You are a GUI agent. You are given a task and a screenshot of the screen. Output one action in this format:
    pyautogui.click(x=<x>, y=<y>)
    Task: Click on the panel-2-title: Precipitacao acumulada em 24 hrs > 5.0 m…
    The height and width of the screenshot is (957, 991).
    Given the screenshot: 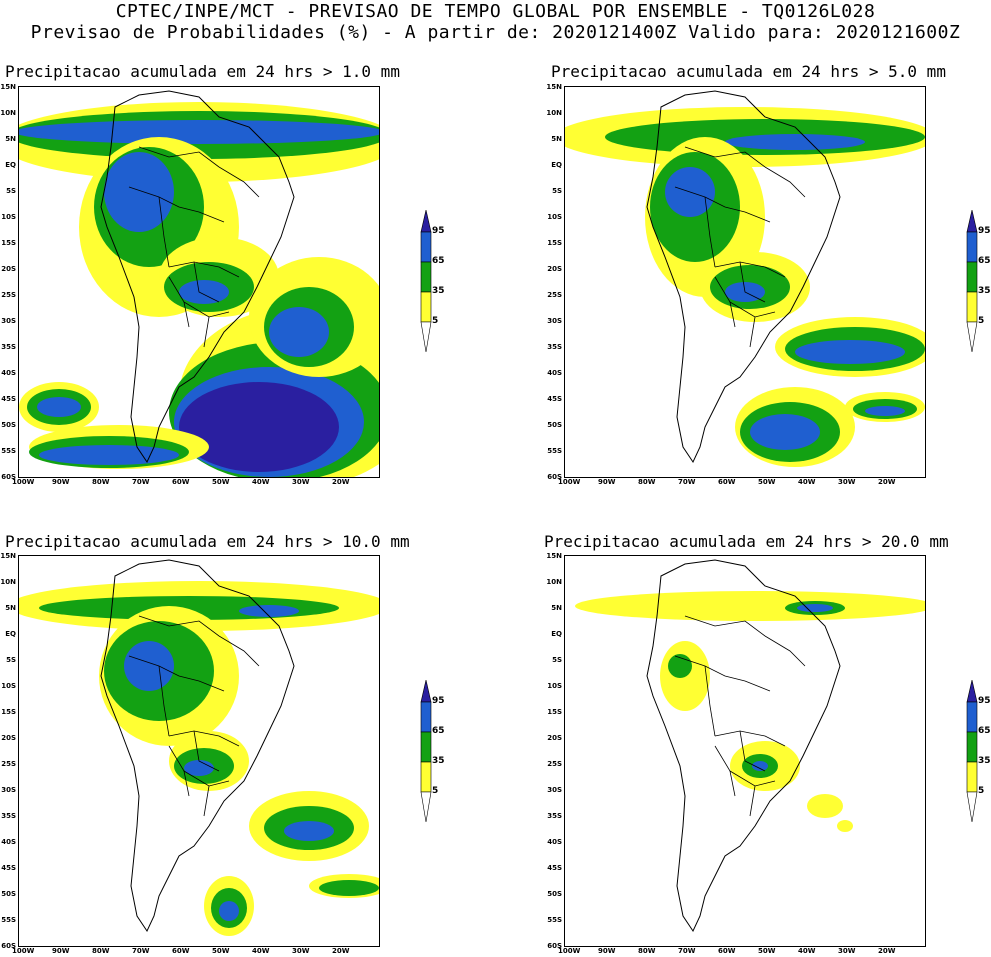 What is the action you would take?
    pyautogui.click(x=748, y=71)
    